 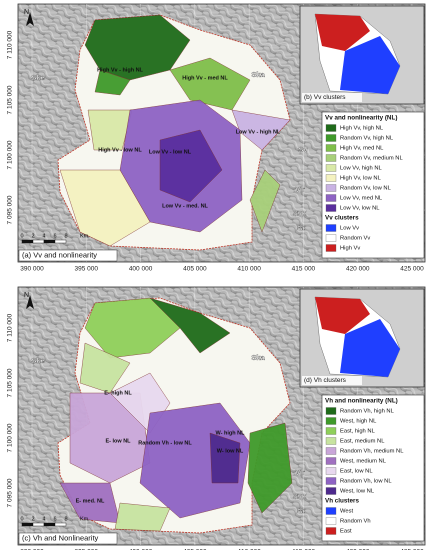 I want to click on place-label: High Vv - high NL, so click(x=120, y=70).